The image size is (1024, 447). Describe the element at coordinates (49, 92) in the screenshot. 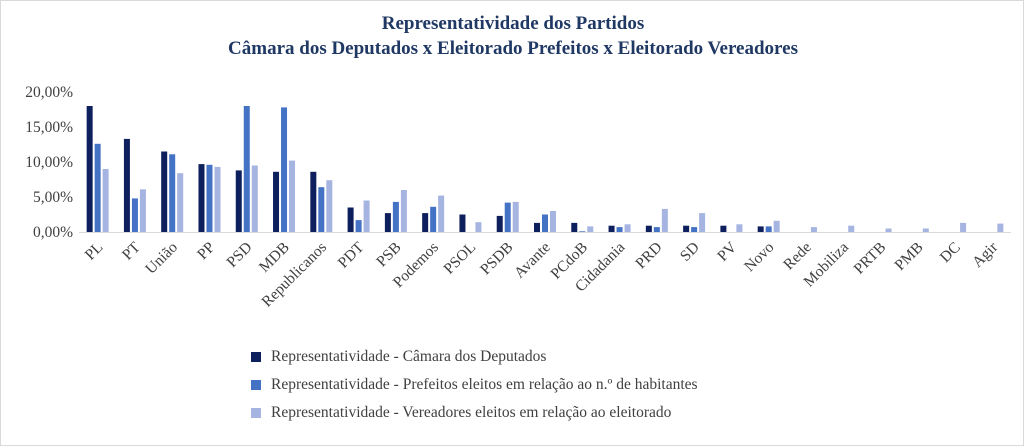

I see `y-tick-label: 20,00%` at that location.